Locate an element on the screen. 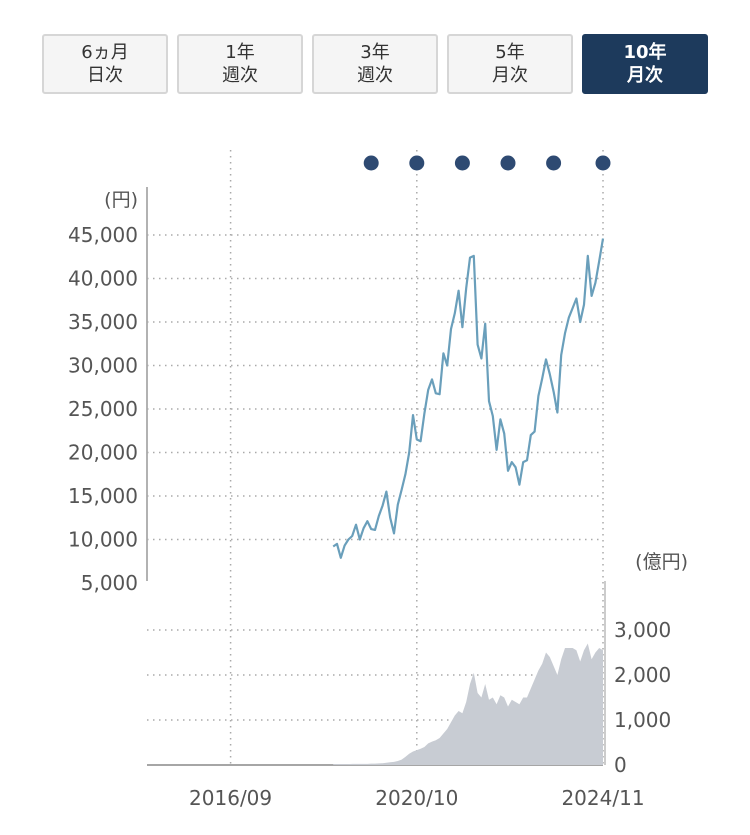 The width and height of the screenshot is (750, 835). period-tabs: 6ヵ月 日次 1年 週次 3年 週次 5年 月次 10年 月次 is located at coordinates (375, 64).